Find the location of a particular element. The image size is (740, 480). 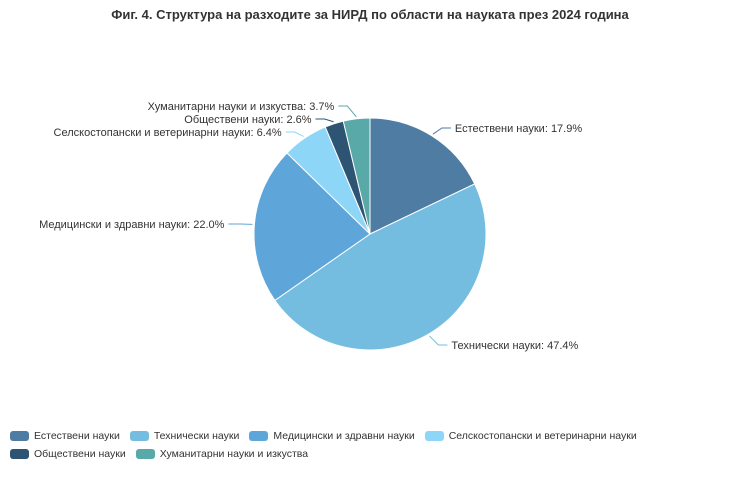

legend-item-2: Медицински и здравни науки is located at coordinates (332, 436).